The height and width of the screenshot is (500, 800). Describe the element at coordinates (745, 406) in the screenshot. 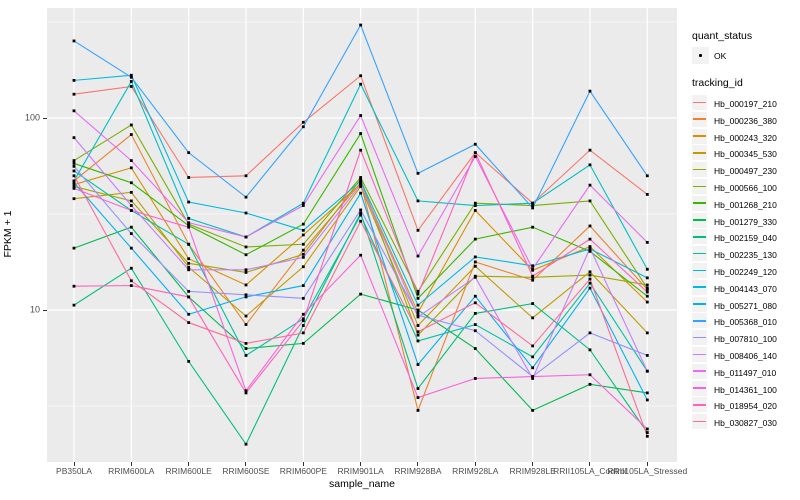

I see `legend-label-Hb_018954_020: Hb_018954_020` at that location.